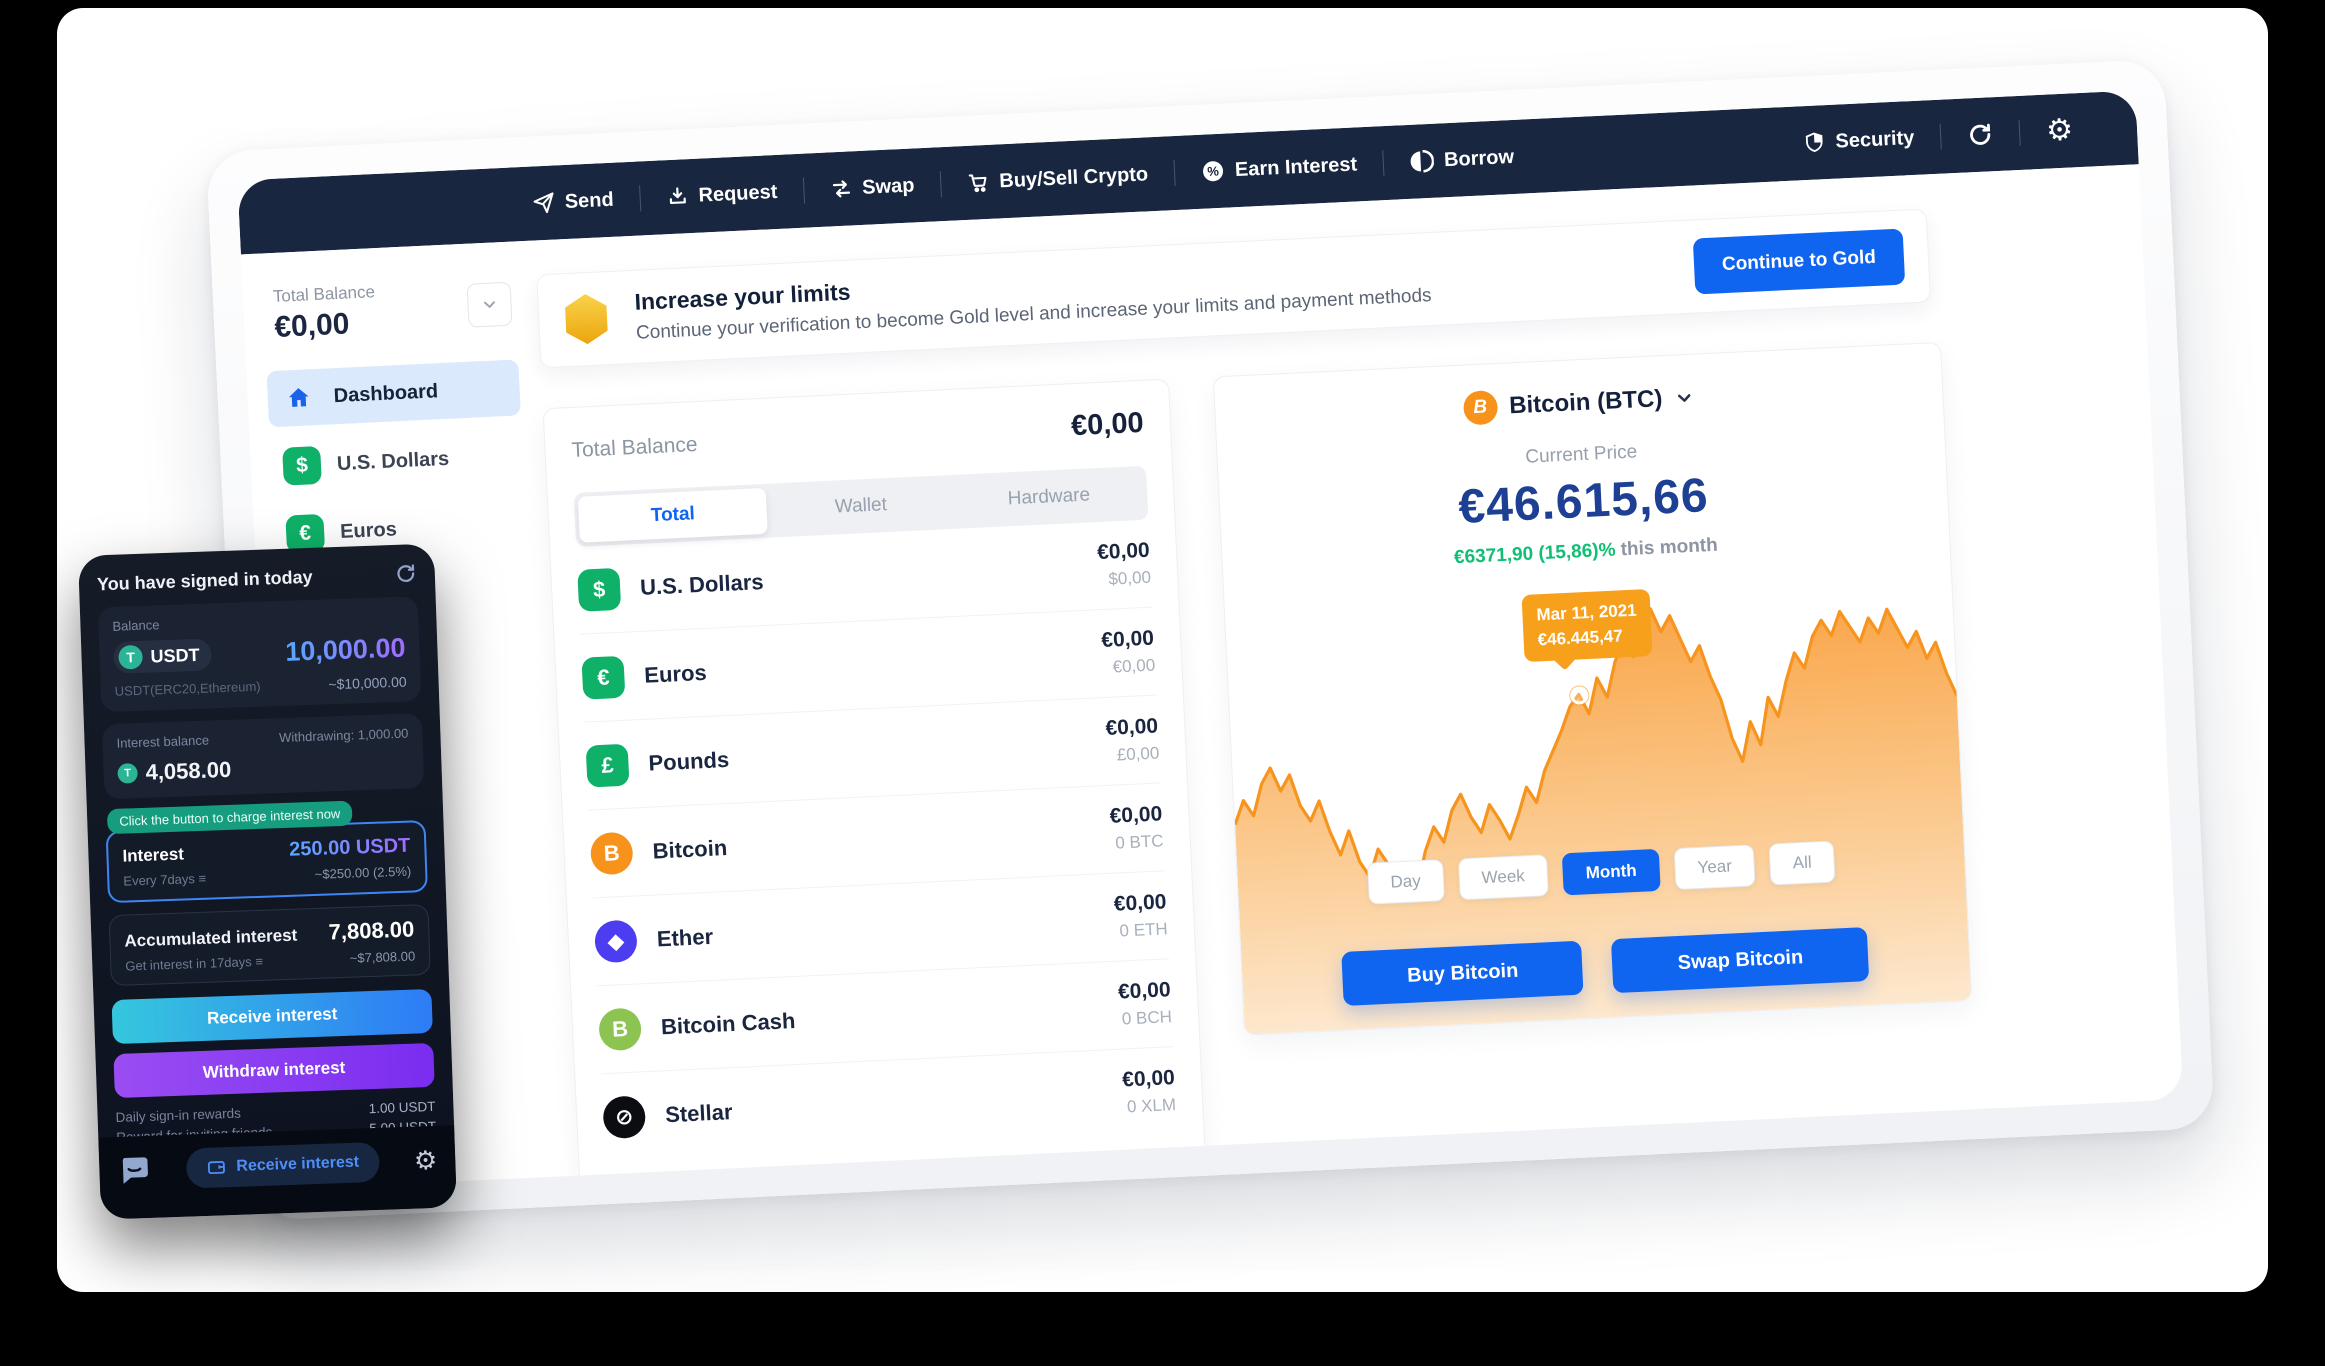 This screenshot has height=1366, width=2325. I want to click on tab-wallet: Wallet, so click(861, 506).